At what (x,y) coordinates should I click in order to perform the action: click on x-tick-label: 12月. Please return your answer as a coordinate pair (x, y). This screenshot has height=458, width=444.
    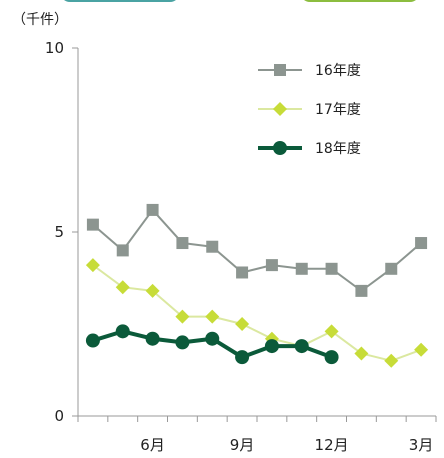
    Looking at the image, I should click on (332, 445).